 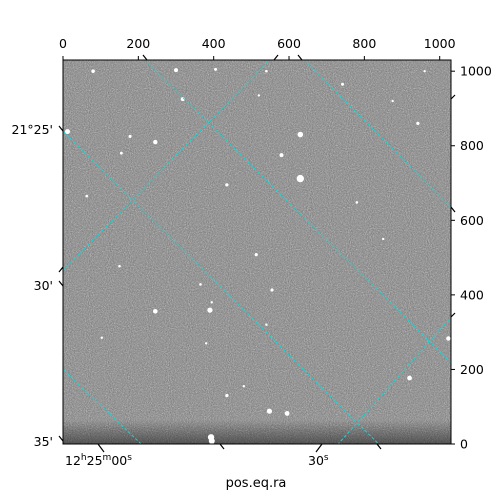 I want to click on ra-tick-label-1: 12h25m00s, so click(x=98, y=460).